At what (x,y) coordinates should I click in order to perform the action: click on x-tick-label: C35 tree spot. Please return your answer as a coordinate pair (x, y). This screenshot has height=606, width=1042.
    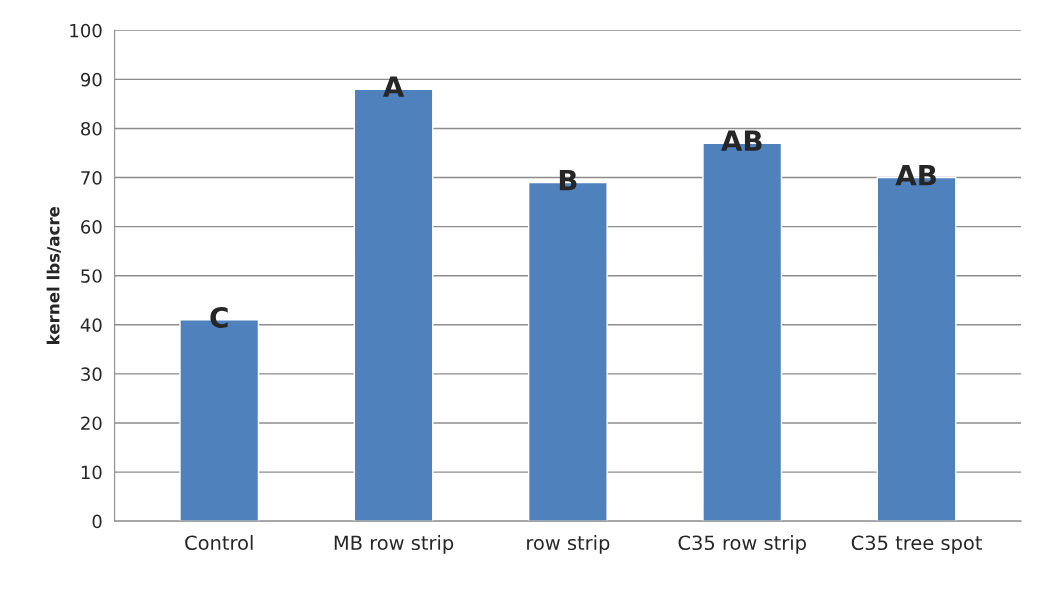
    Looking at the image, I should click on (916, 544).